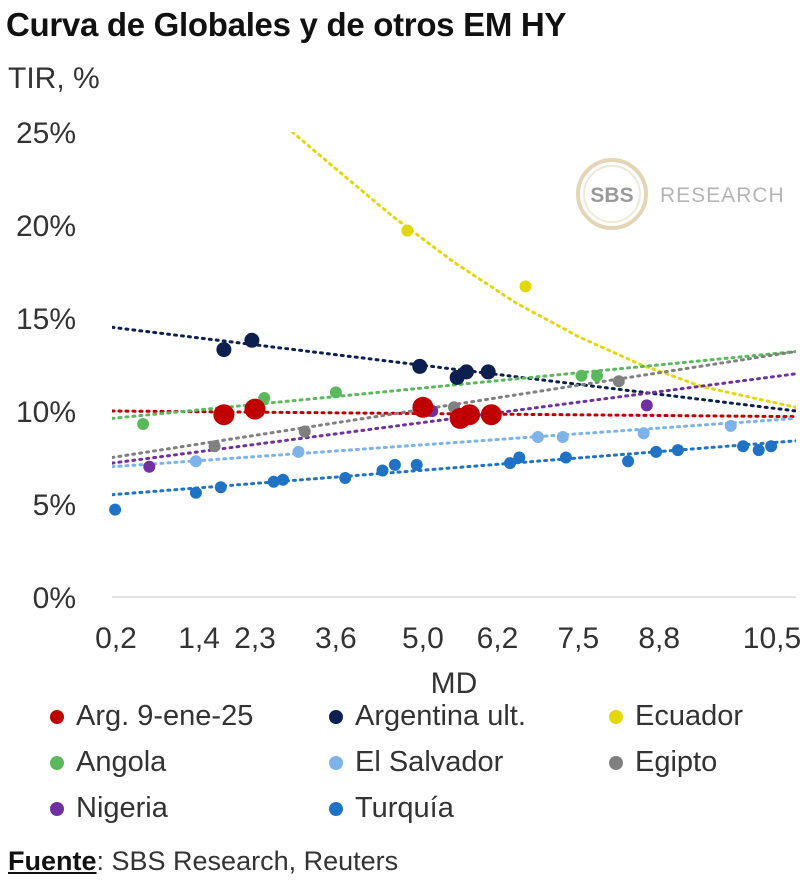  I want to click on legend-label: Turquía, so click(404, 808).